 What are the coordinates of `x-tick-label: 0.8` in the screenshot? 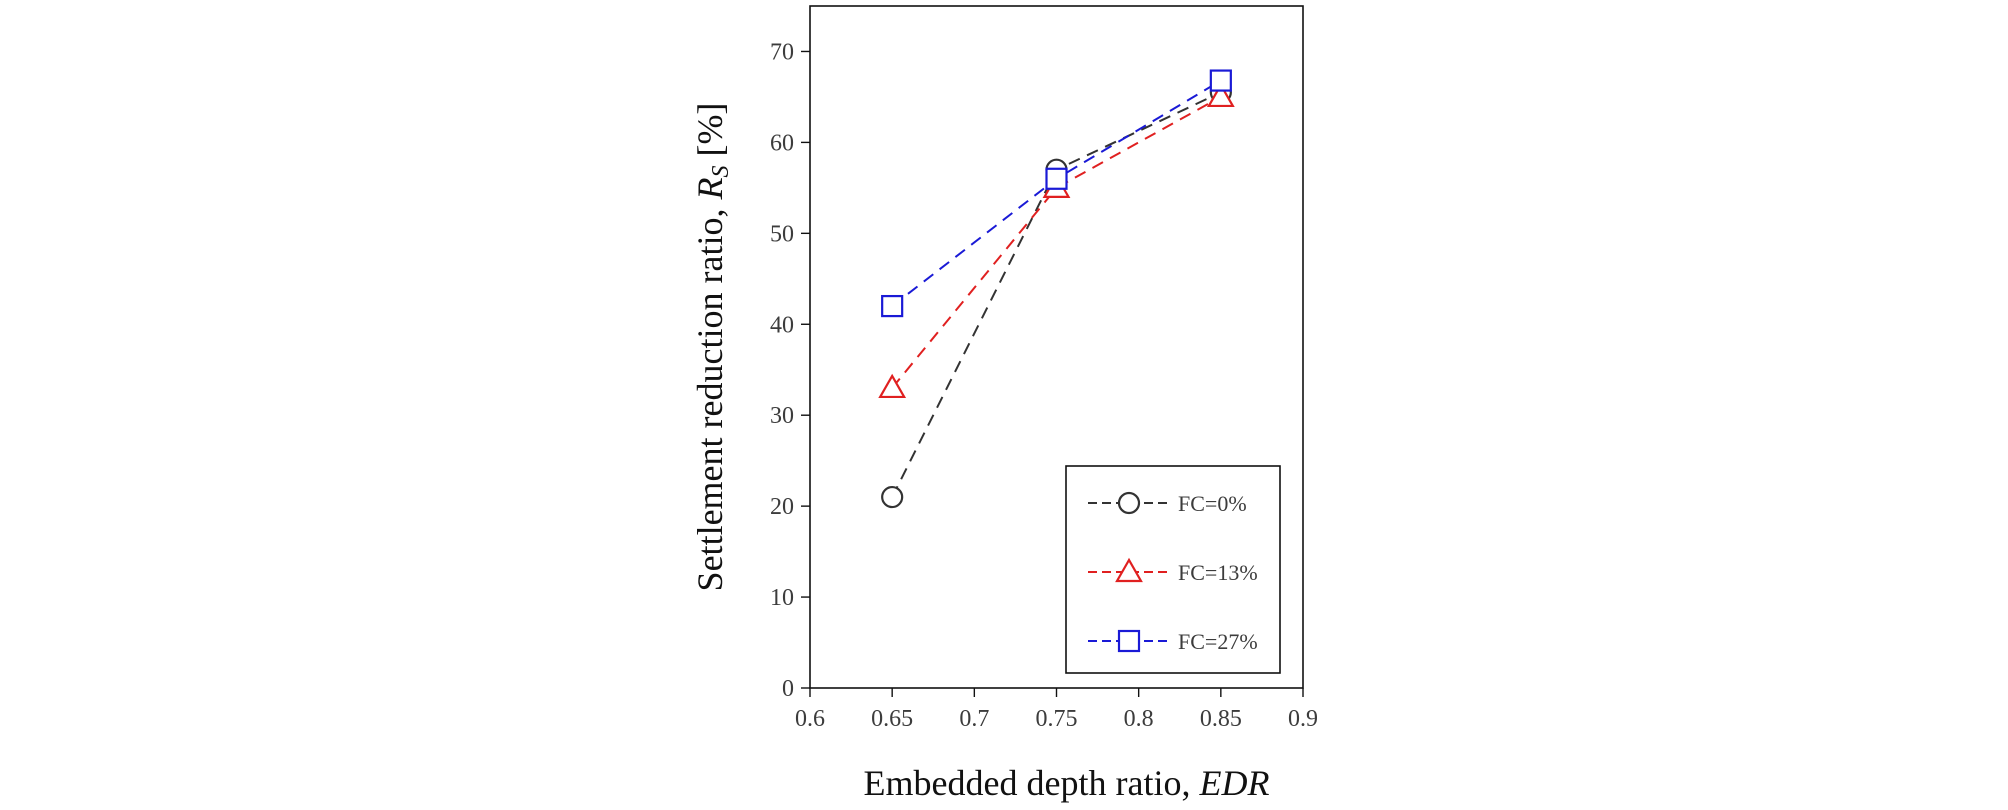 It's located at (1139, 719).